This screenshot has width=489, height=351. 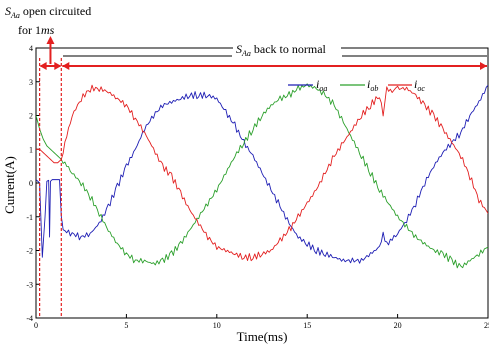 I want to click on x-tick-label: 25, so click(x=486, y=325).